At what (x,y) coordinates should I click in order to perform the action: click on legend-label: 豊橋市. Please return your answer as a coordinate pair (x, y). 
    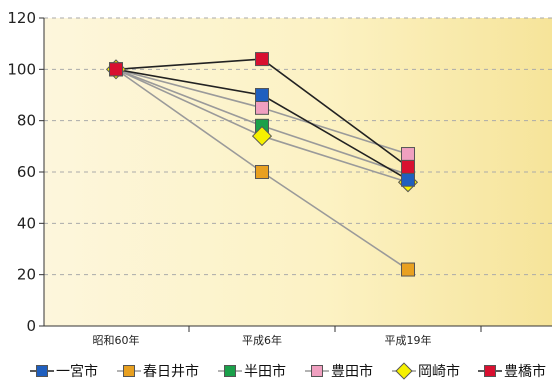
    Looking at the image, I should click on (525, 371).